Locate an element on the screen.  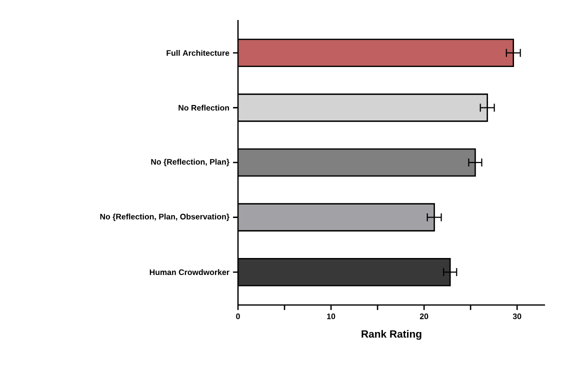
x-axis-title: Rank Rating is located at coordinates (392, 335).